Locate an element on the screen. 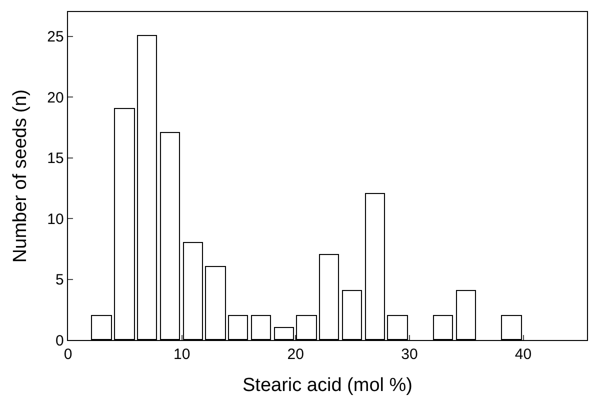 The height and width of the screenshot is (401, 598). x-axis-title: Stearic acid (mol %) is located at coordinates (327, 385).